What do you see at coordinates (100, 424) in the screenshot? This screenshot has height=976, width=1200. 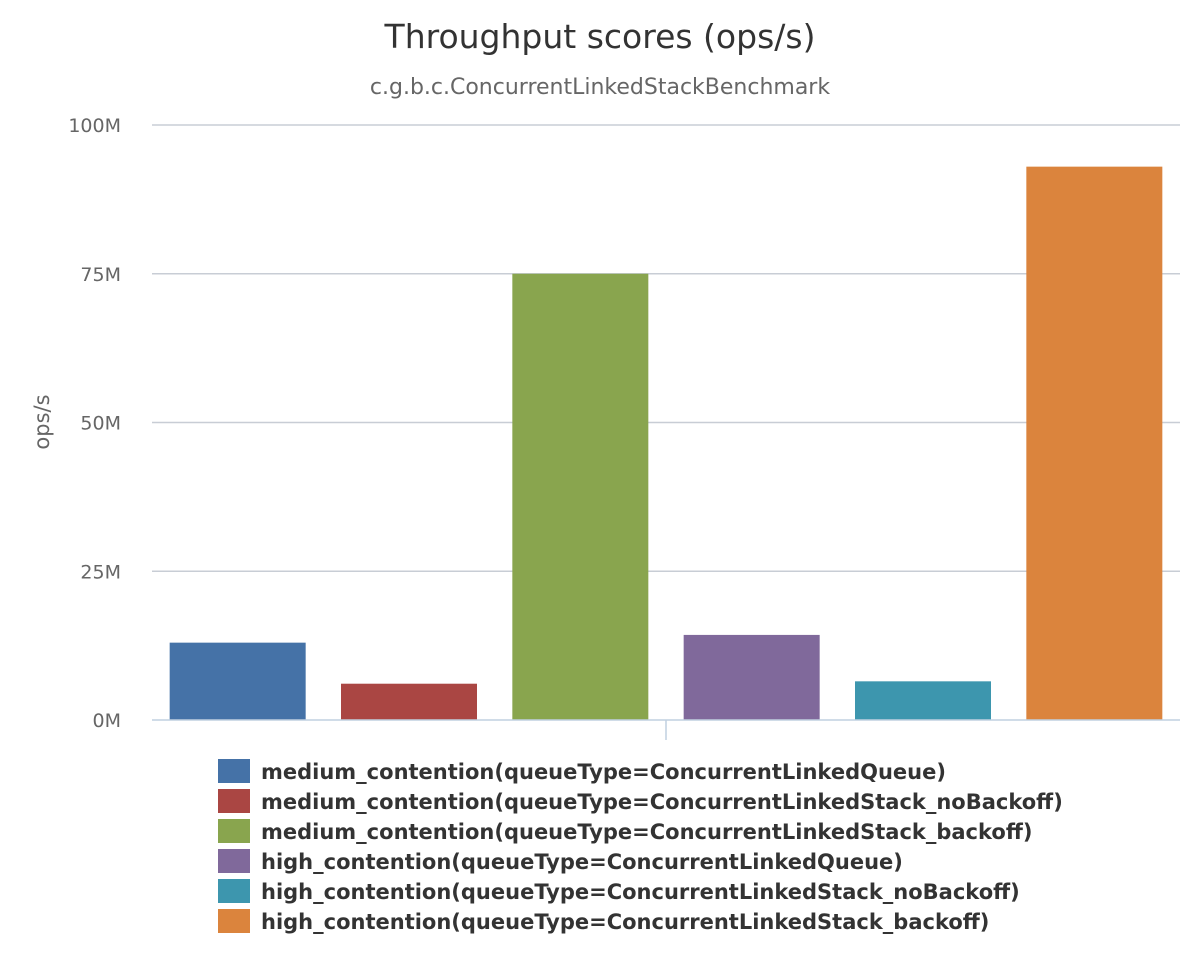 I see `y-tick-label: 50M` at bounding box center [100, 424].